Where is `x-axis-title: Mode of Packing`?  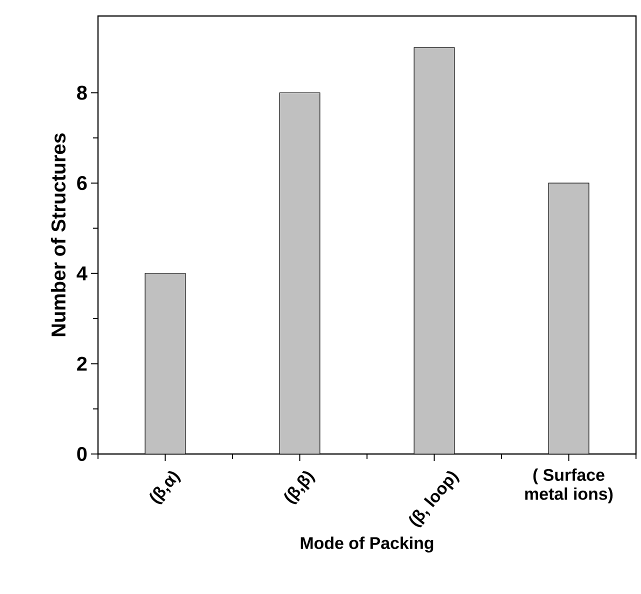 x-axis-title: Mode of Packing is located at coordinates (367, 544).